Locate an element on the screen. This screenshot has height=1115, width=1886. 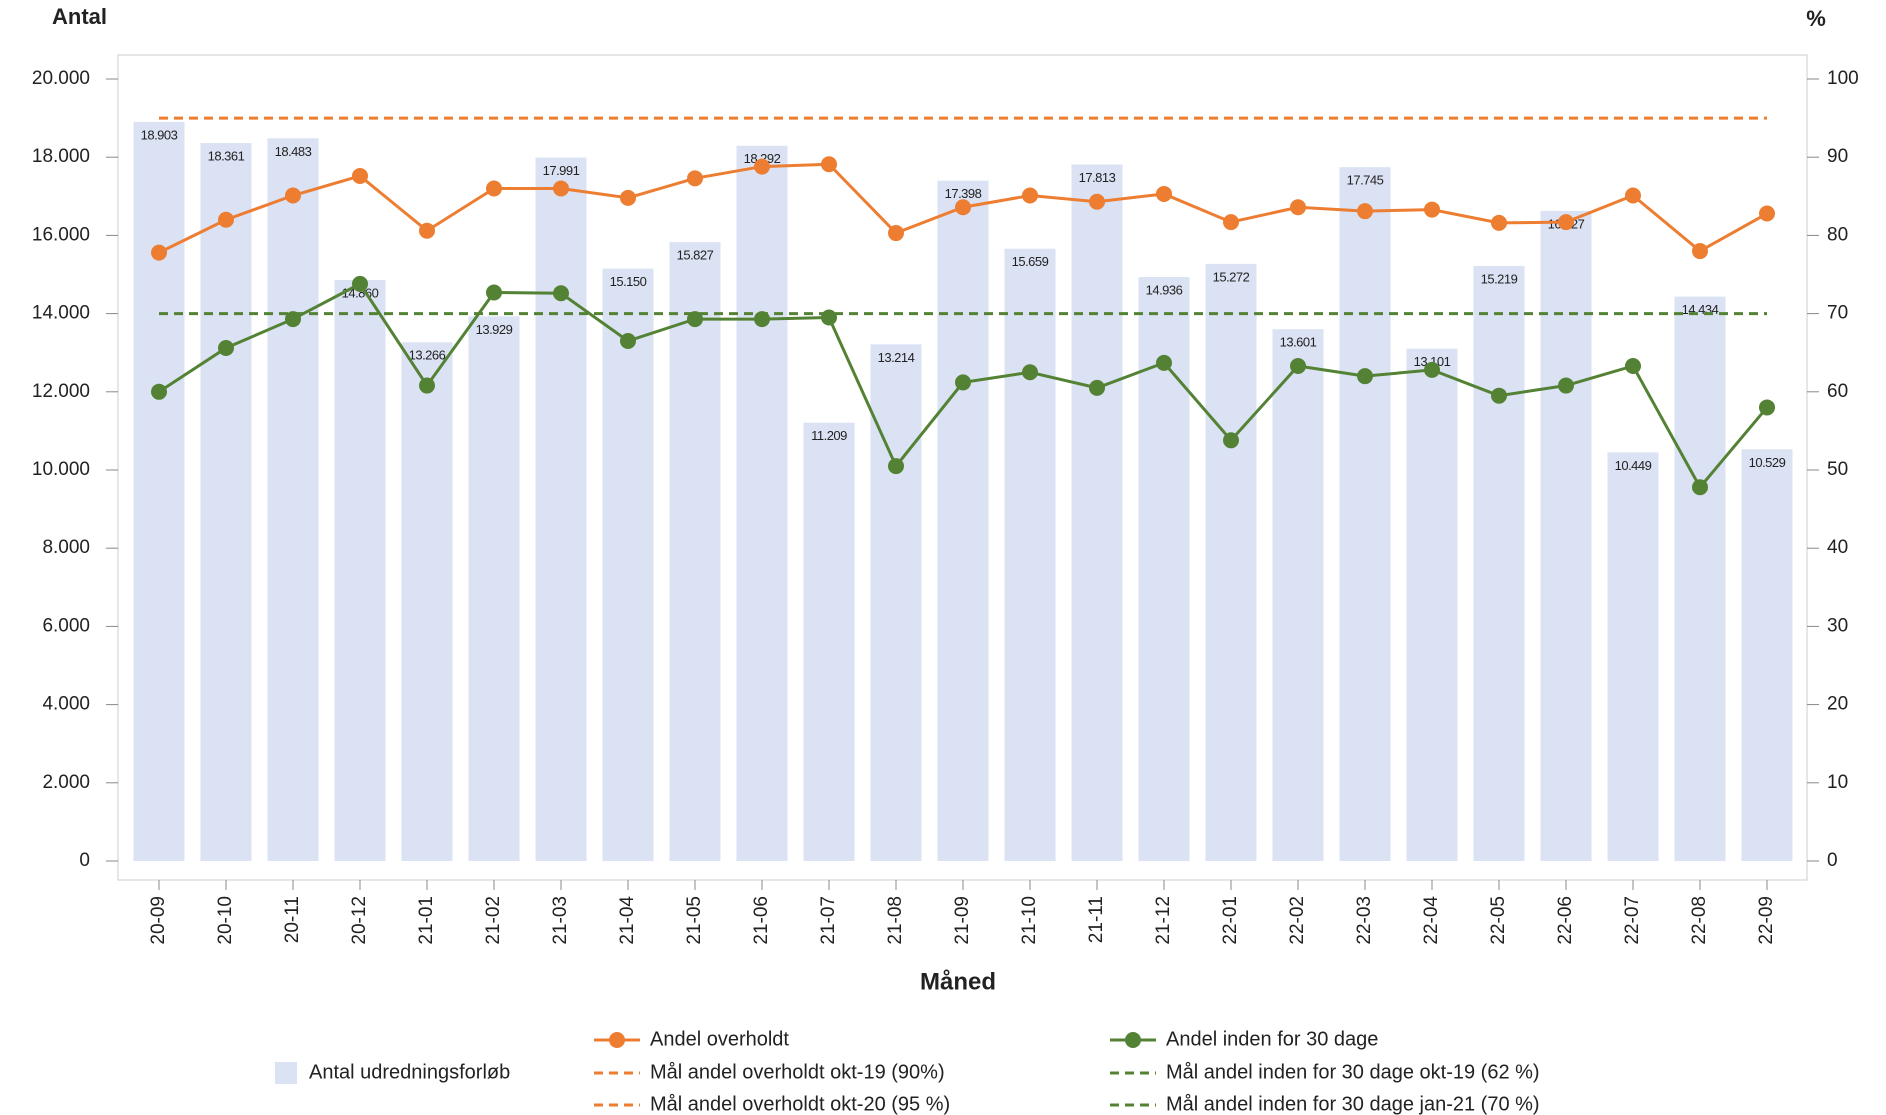
bar-value-label: 14.936 is located at coordinates (1164, 289).